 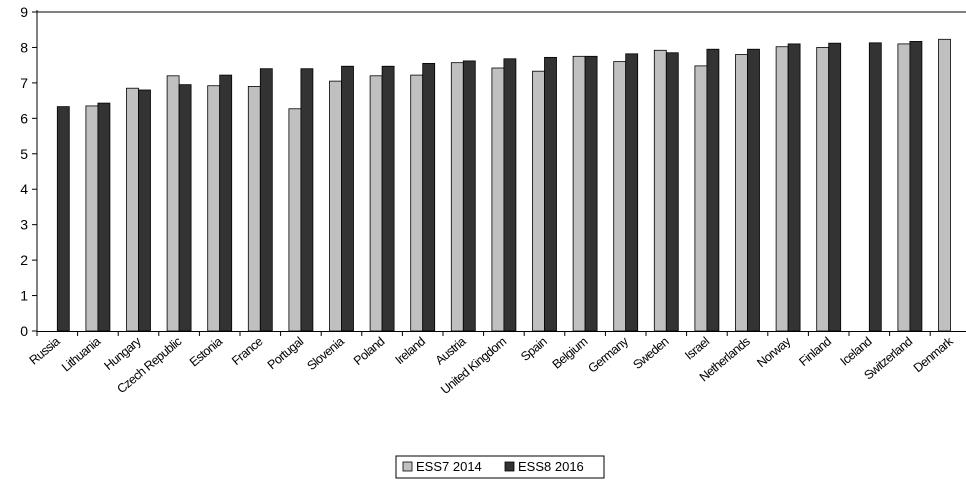 I want to click on x-category-label: Iceland, so click(x=856, y=351).